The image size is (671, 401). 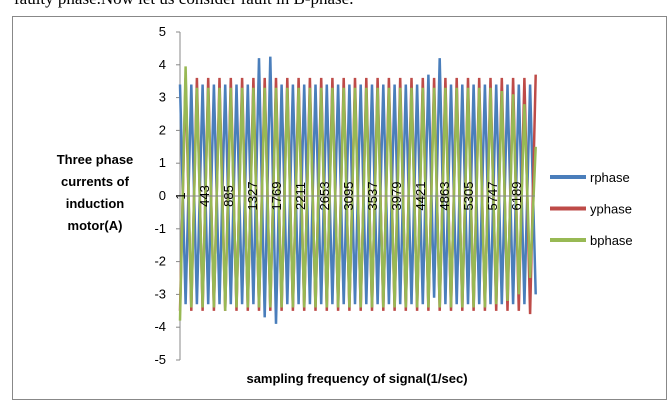 What do you see at coordinates (300, 196) in the screenshot?
I see `x-tick-label: 2211` at bounding box center [300, 196].